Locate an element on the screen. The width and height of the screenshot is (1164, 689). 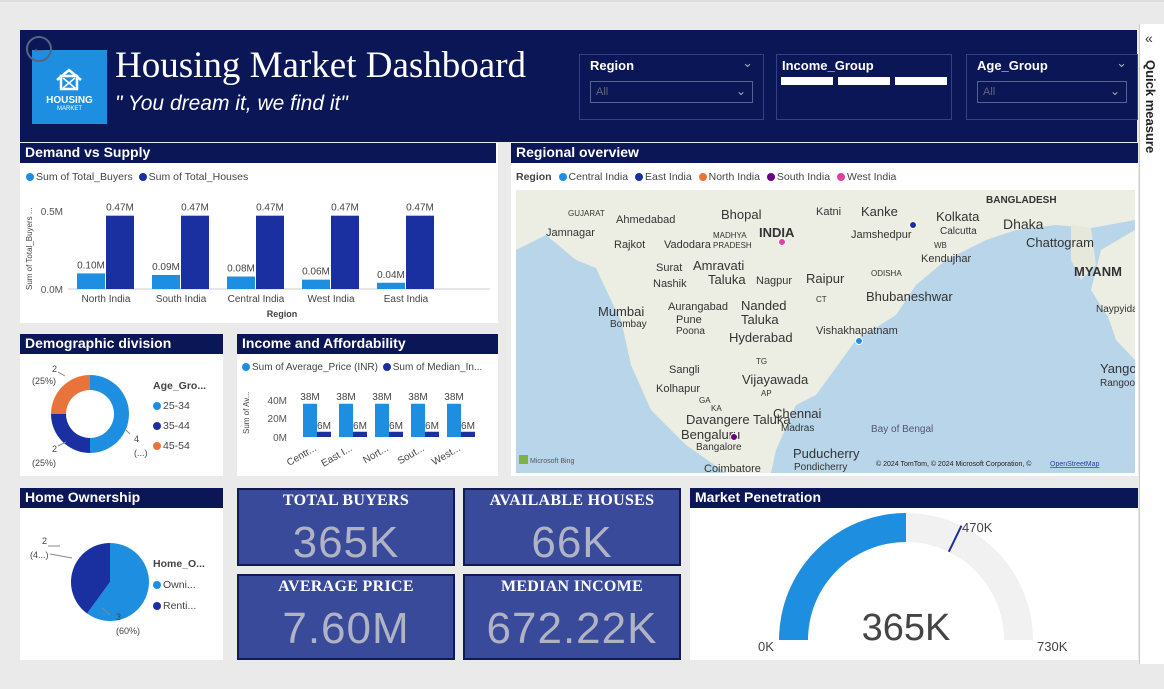
leader-line is located at coordinates (94, 409).